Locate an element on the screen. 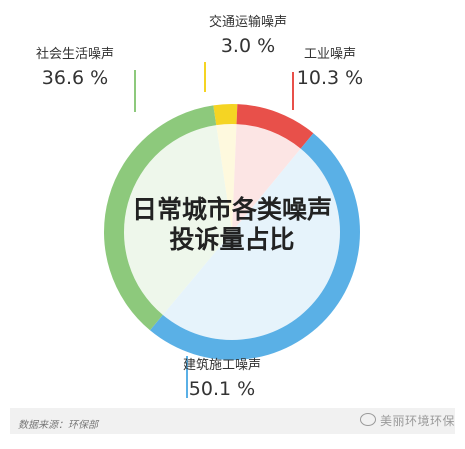  data-source-note: 数据来源：环保部 is located at coordinates (58, 425).